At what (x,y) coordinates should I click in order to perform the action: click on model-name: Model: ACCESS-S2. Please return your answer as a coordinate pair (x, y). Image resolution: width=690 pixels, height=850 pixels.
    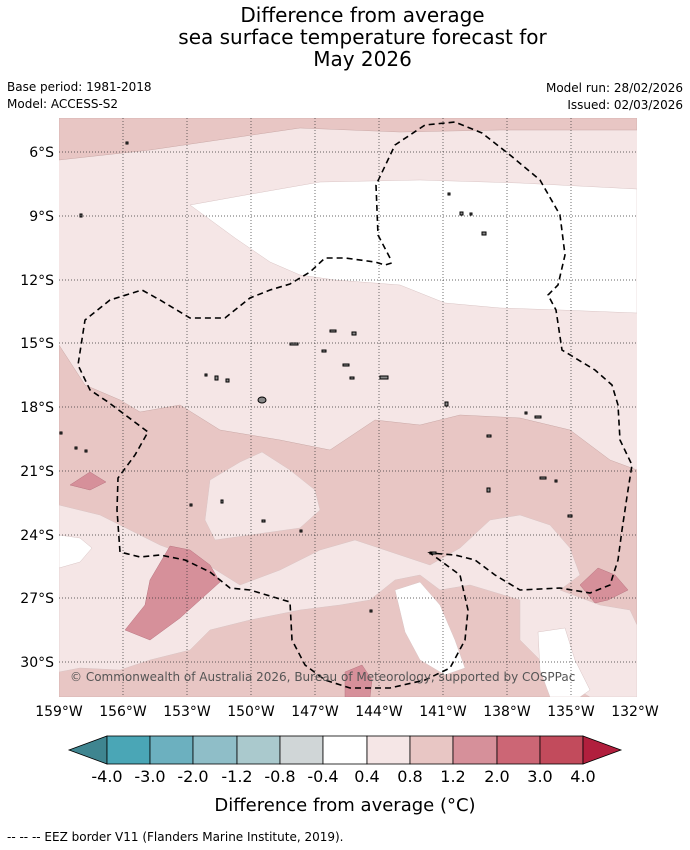
    Looking at the image, I should click on (63, 104).